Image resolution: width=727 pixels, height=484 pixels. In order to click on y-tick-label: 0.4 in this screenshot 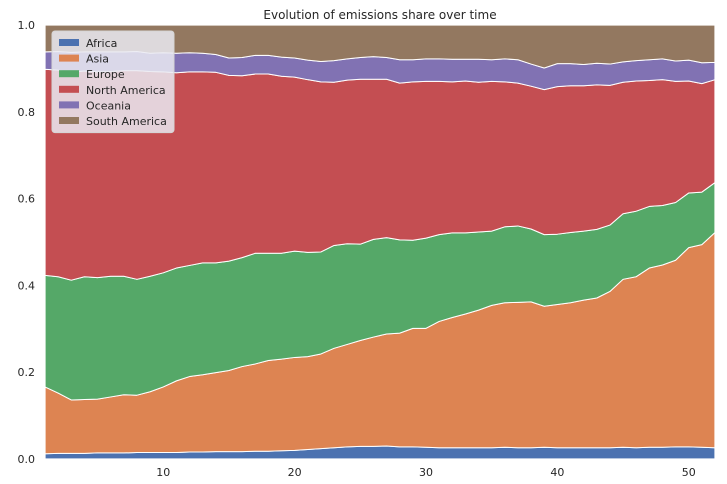, I will do `click(27, 285)`.